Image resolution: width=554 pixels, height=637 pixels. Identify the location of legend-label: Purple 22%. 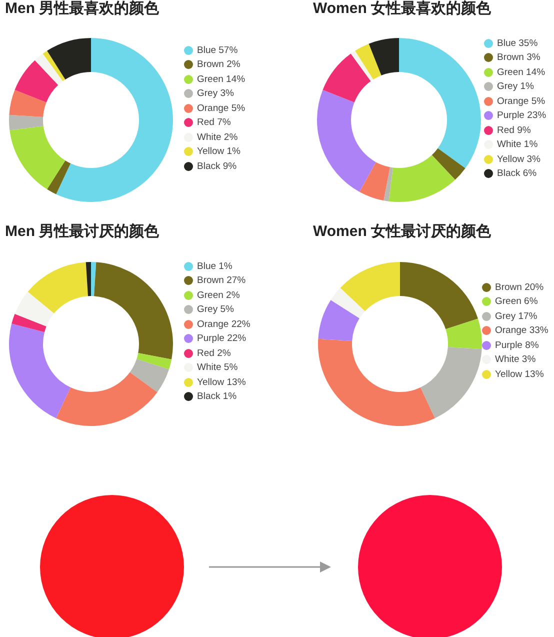
(221, 338).